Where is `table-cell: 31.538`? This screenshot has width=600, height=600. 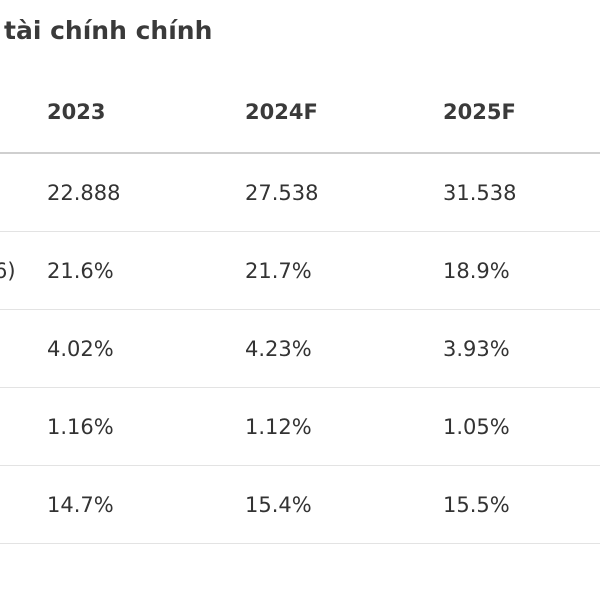 table-cell: 31.538 is located at coordinates (480, 192).